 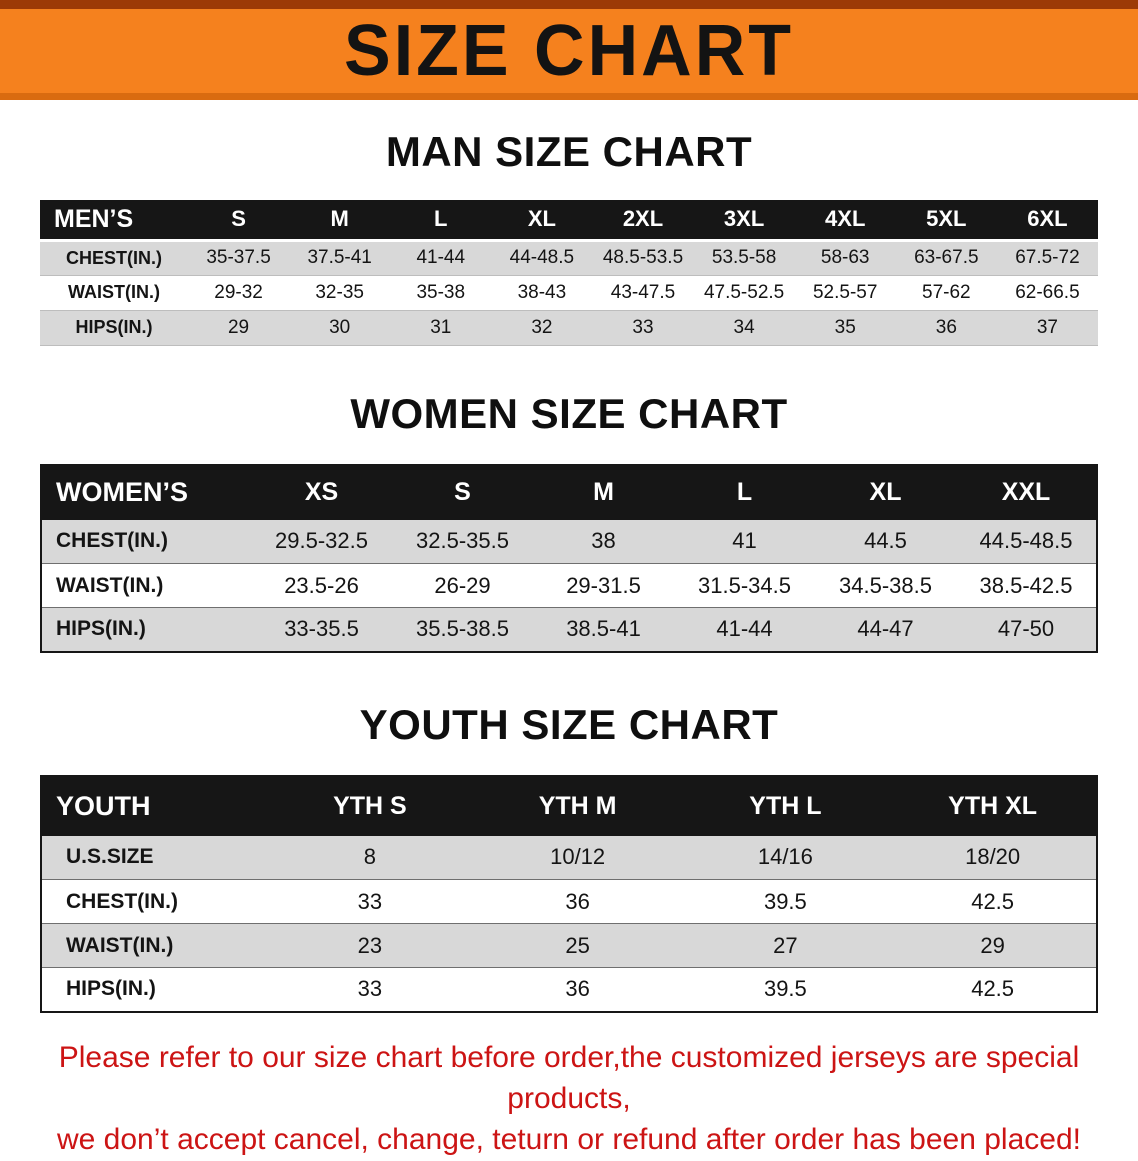 I want to click on size-value-cell: 38.5-42.5, so click(x=1026, y=585).